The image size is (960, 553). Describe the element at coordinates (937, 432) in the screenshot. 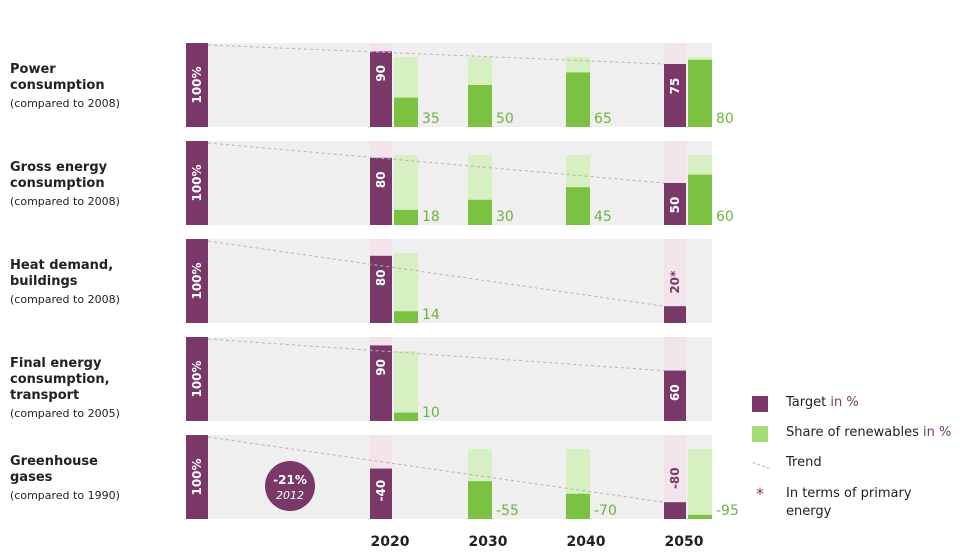

I see `legend-unit-renewables: in %` at that location.